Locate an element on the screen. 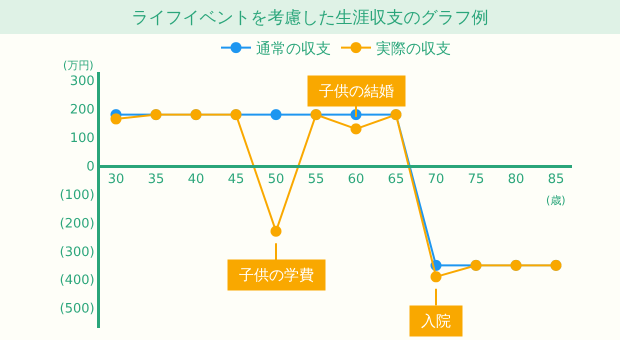 The height and width of the screenshot is (340, 620). x-tick-label: 30 is located at coordinates (116, 180).